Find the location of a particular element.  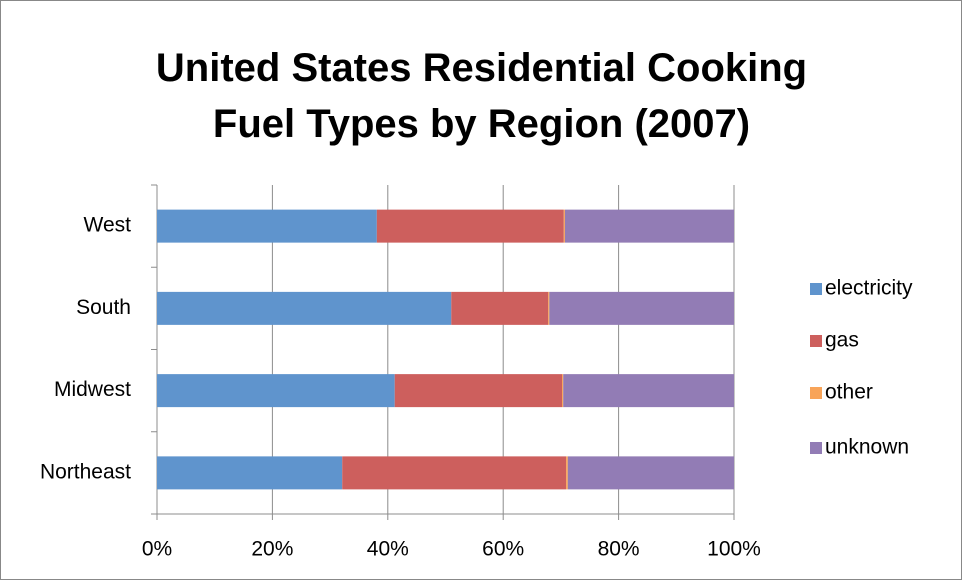

y-tick-label: Midwest is located at coordinates (92, 389).